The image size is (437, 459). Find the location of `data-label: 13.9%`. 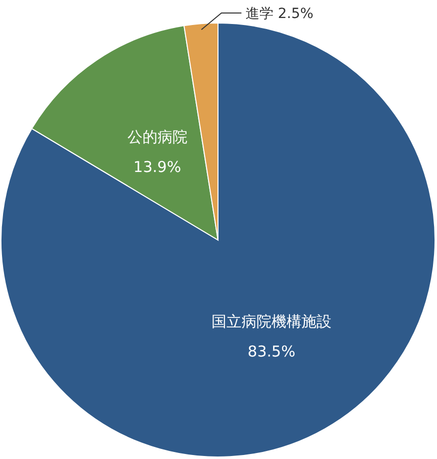

data-label: 13.9% is located at coordinates (157, 167).